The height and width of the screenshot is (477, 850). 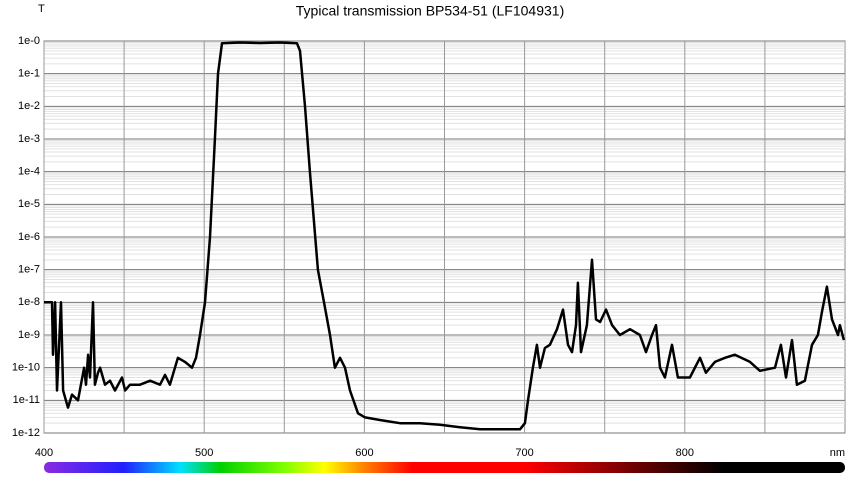 I want to click on y-tick-label: 1e-4, so click(x=29, y=172).